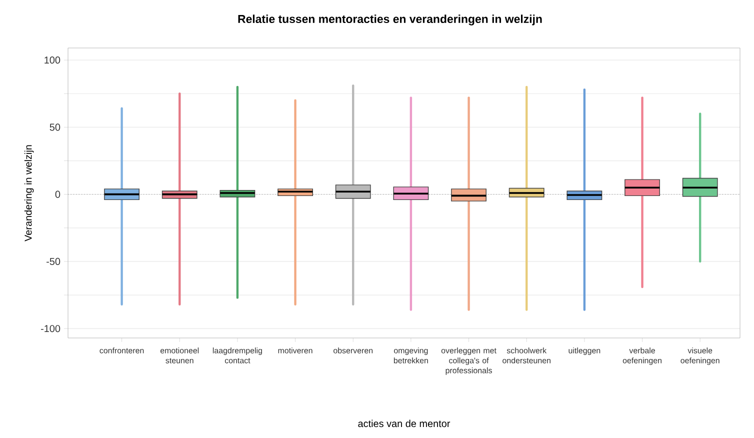  What do you see at coordinates (57, 194) in the screenshot?
I see `y-tick-label: 0` at bounding box center [57, 194].